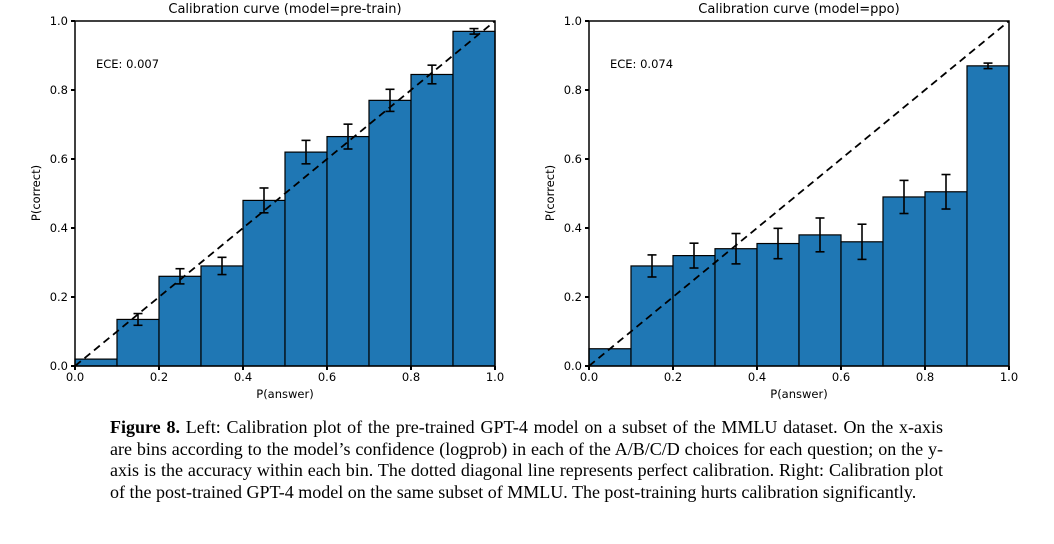 Image resolution: width=1054 pixels, height=544 pixels. What do you see at coordinates (799, 9) in the screenshot?
I see `chart-title: Calibration curve (model=ppo)` at bounding box center [799, 9].